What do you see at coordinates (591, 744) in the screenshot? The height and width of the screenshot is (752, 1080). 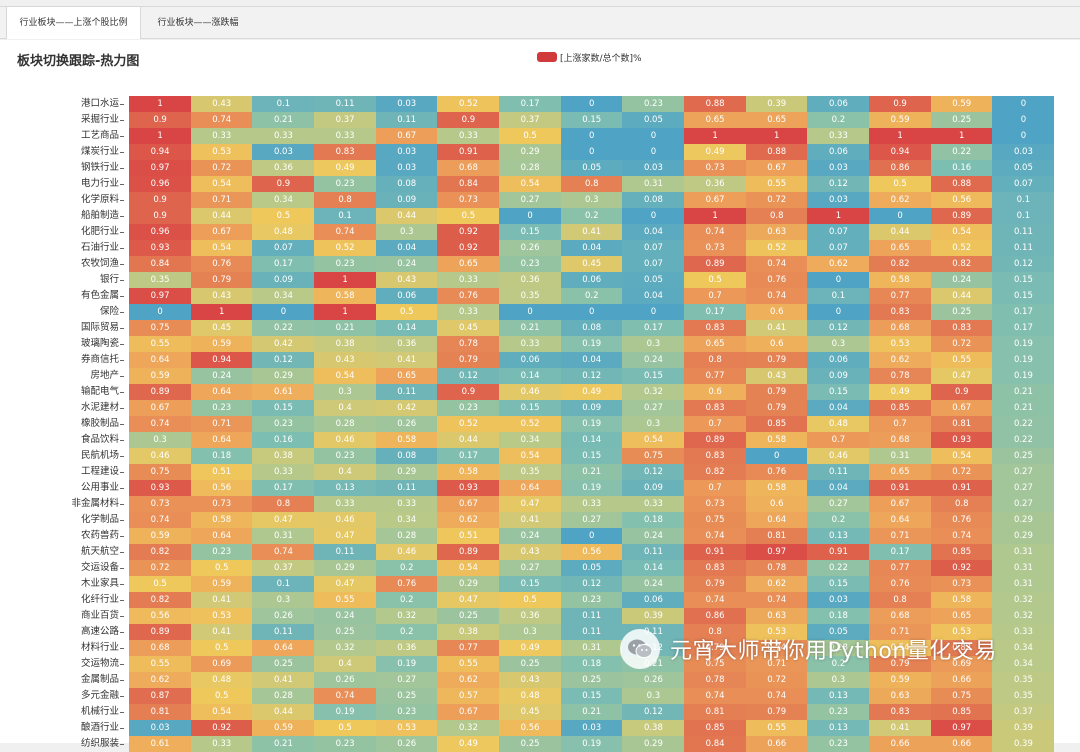 I see `heatmap-cell: 0.19` at bounding box center [591, 744].